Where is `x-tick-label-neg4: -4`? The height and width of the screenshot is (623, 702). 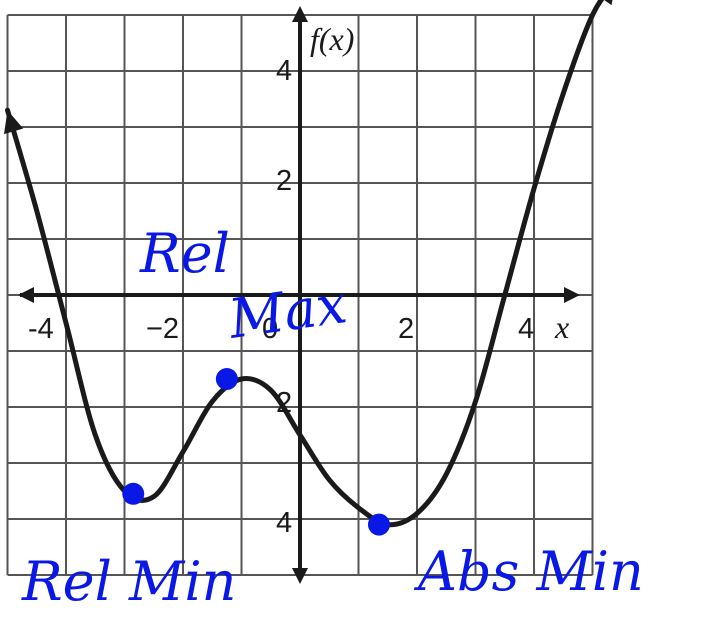
x-tick-label-neg4: -4 is located at coordinates (41, 329).